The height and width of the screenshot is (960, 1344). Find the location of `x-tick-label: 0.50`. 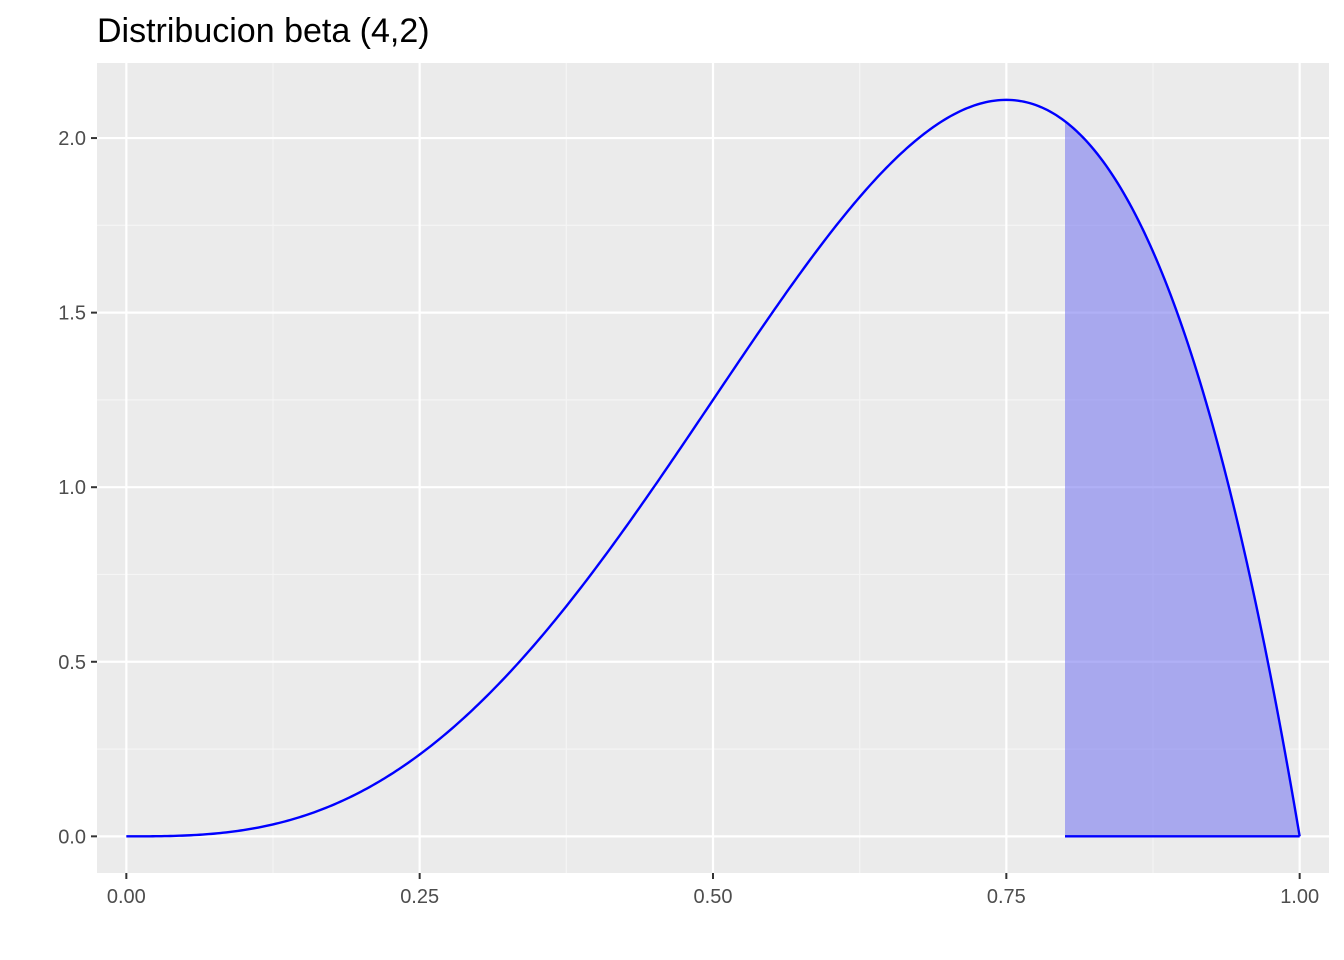

x-tick-label: 0.50 is located at coordinates (713, 897).